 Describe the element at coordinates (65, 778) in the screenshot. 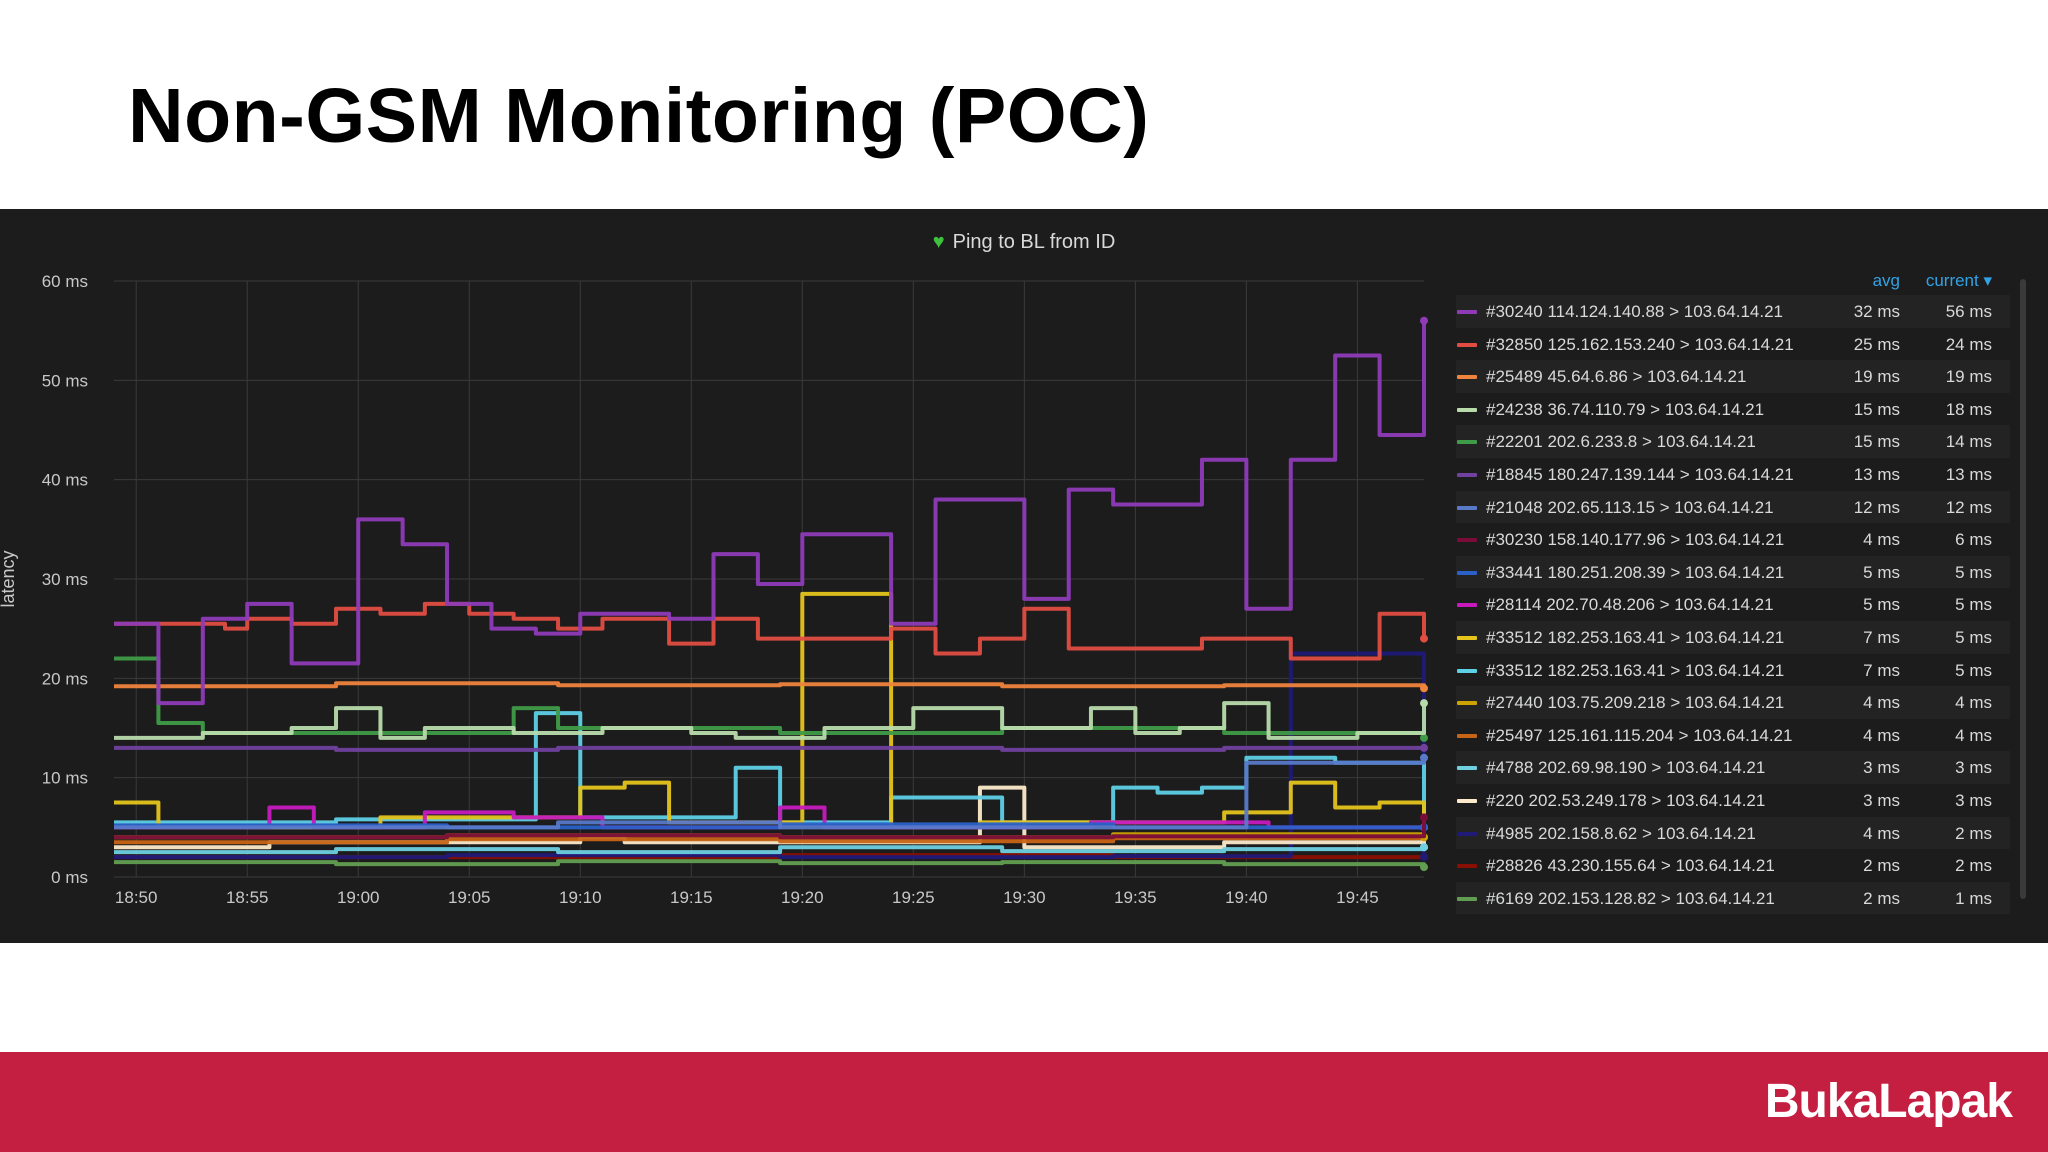

I see `y-tick-label: 10 ms` at that location.